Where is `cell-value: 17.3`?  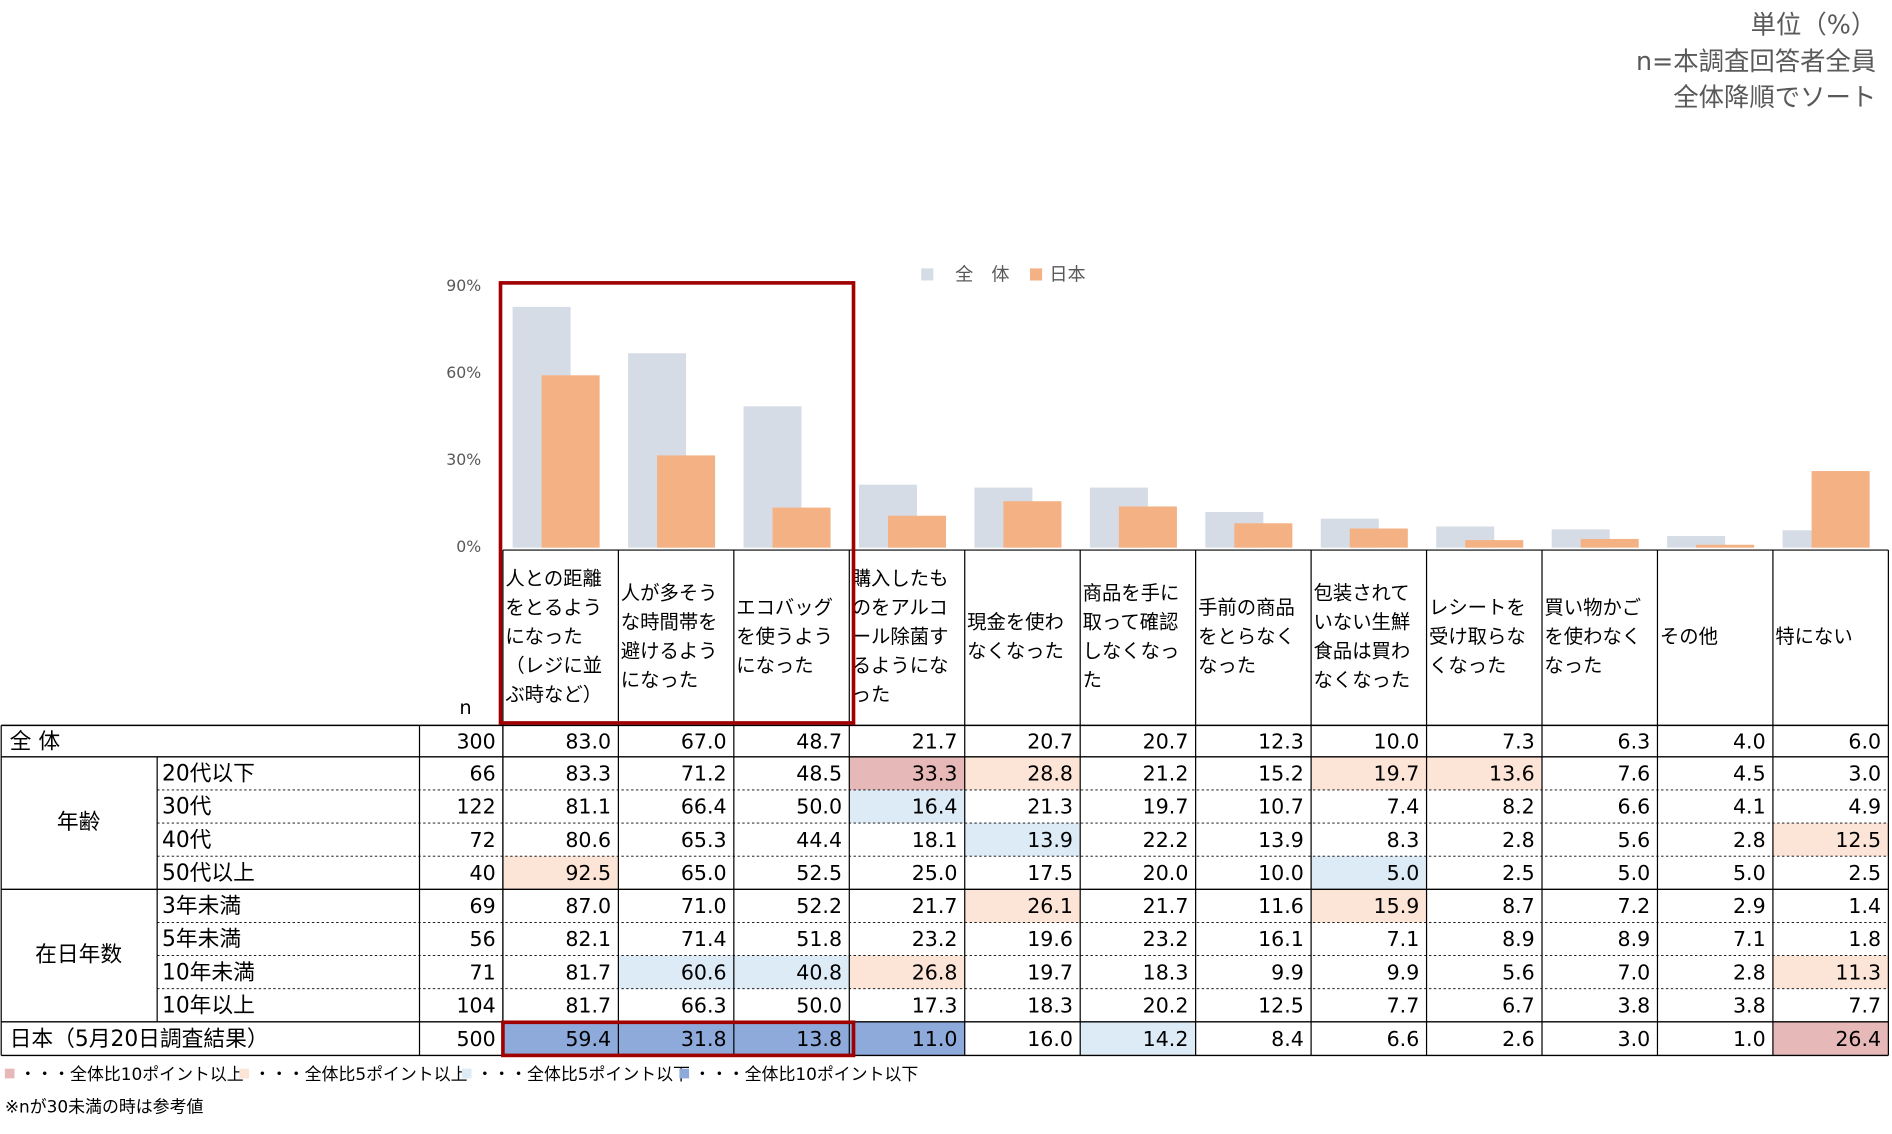
cell-value: 17.3 is located at coordinates (935, 1005).